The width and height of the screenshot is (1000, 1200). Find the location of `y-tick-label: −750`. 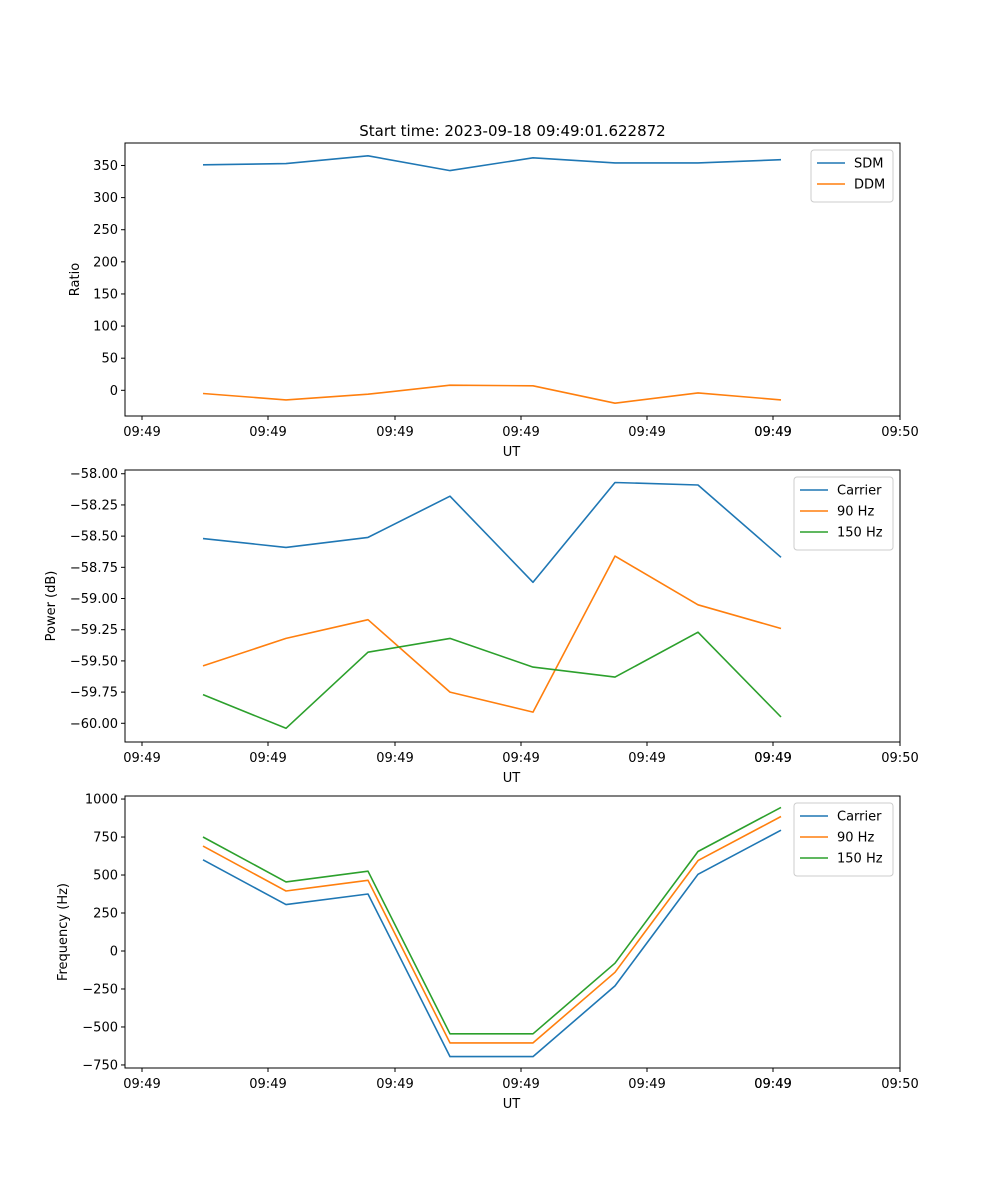

y-tick-label: −750 is located at coordinates (100, 1065).